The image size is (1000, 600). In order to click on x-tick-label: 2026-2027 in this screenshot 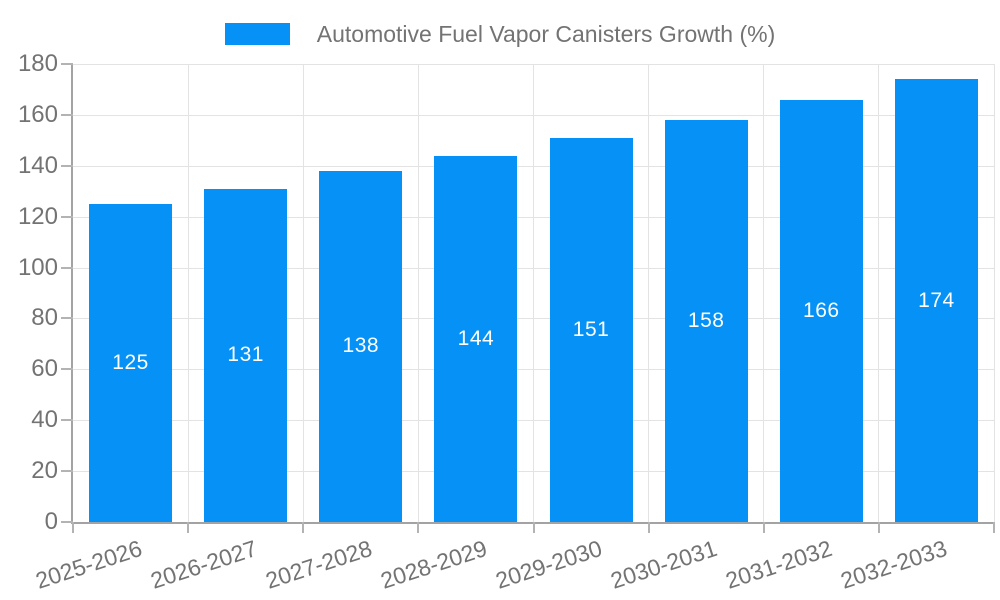, I will do `click(203, 564)`.